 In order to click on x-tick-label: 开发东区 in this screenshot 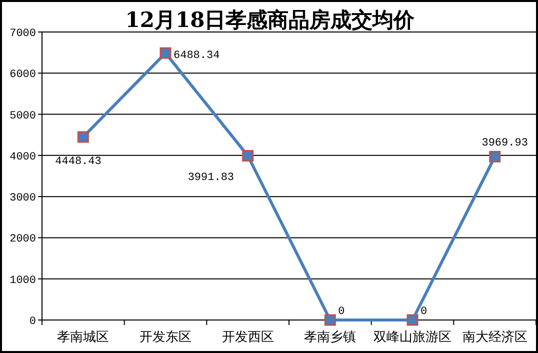, I will do `click(166, 337)`.